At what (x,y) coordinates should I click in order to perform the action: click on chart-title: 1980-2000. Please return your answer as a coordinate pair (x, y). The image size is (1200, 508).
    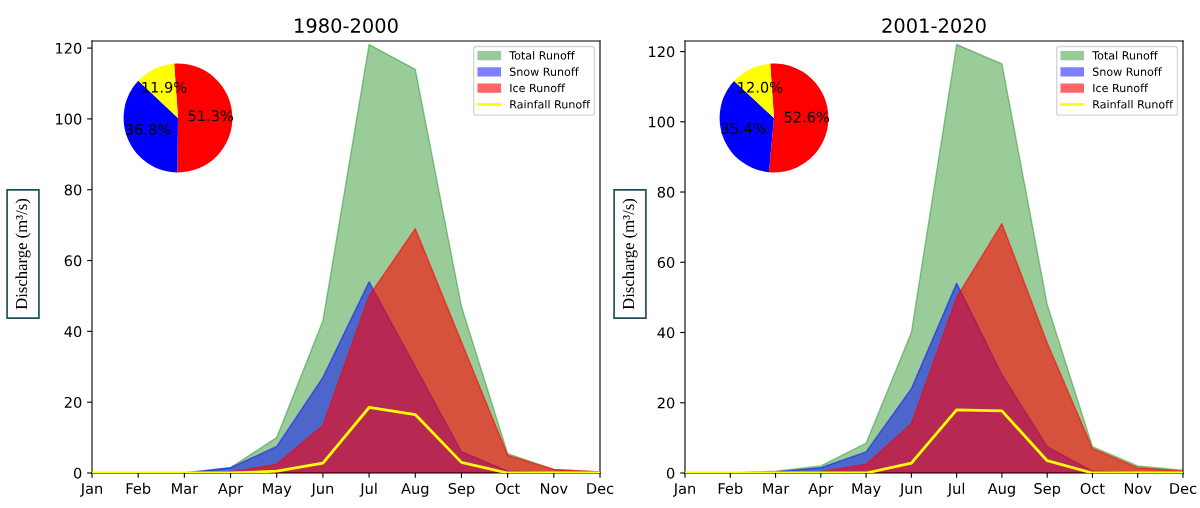
    Looking at the image, I should click on (346, 25).